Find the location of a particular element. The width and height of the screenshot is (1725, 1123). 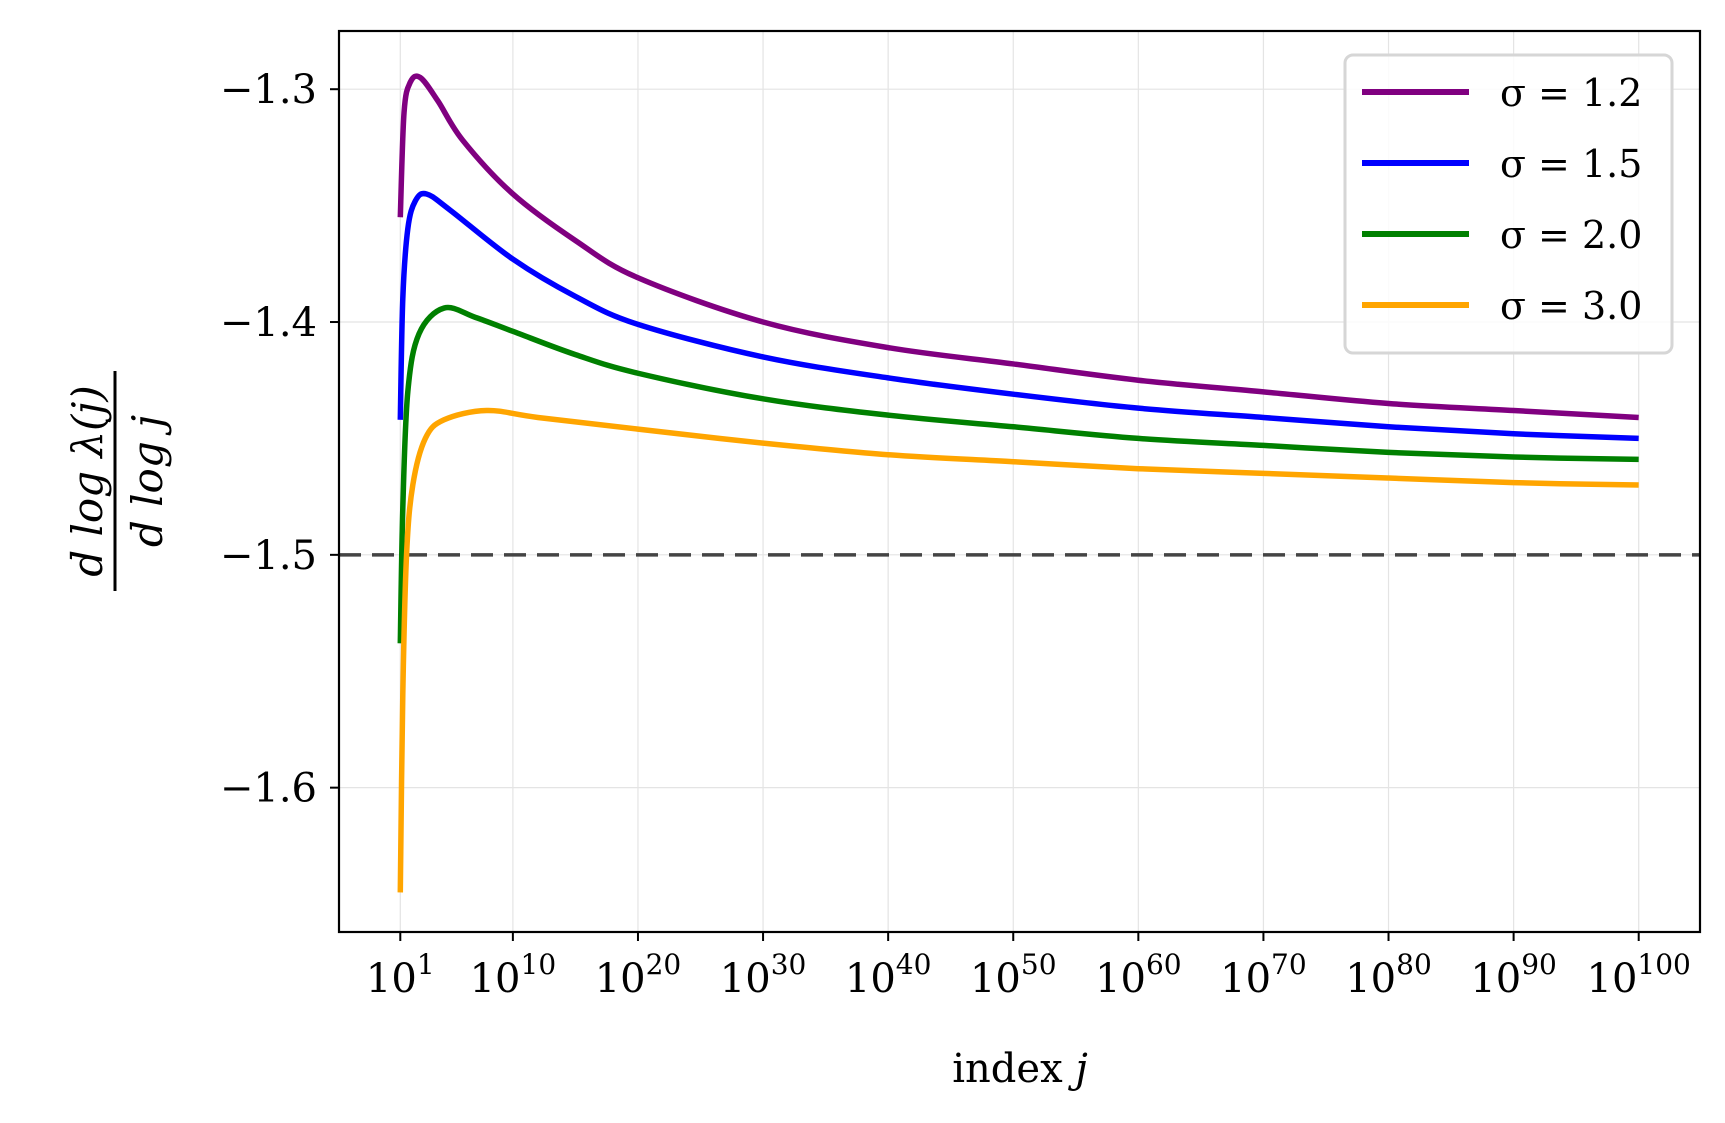

x-tick-label: 1040 is located at coordinates (888, 975).